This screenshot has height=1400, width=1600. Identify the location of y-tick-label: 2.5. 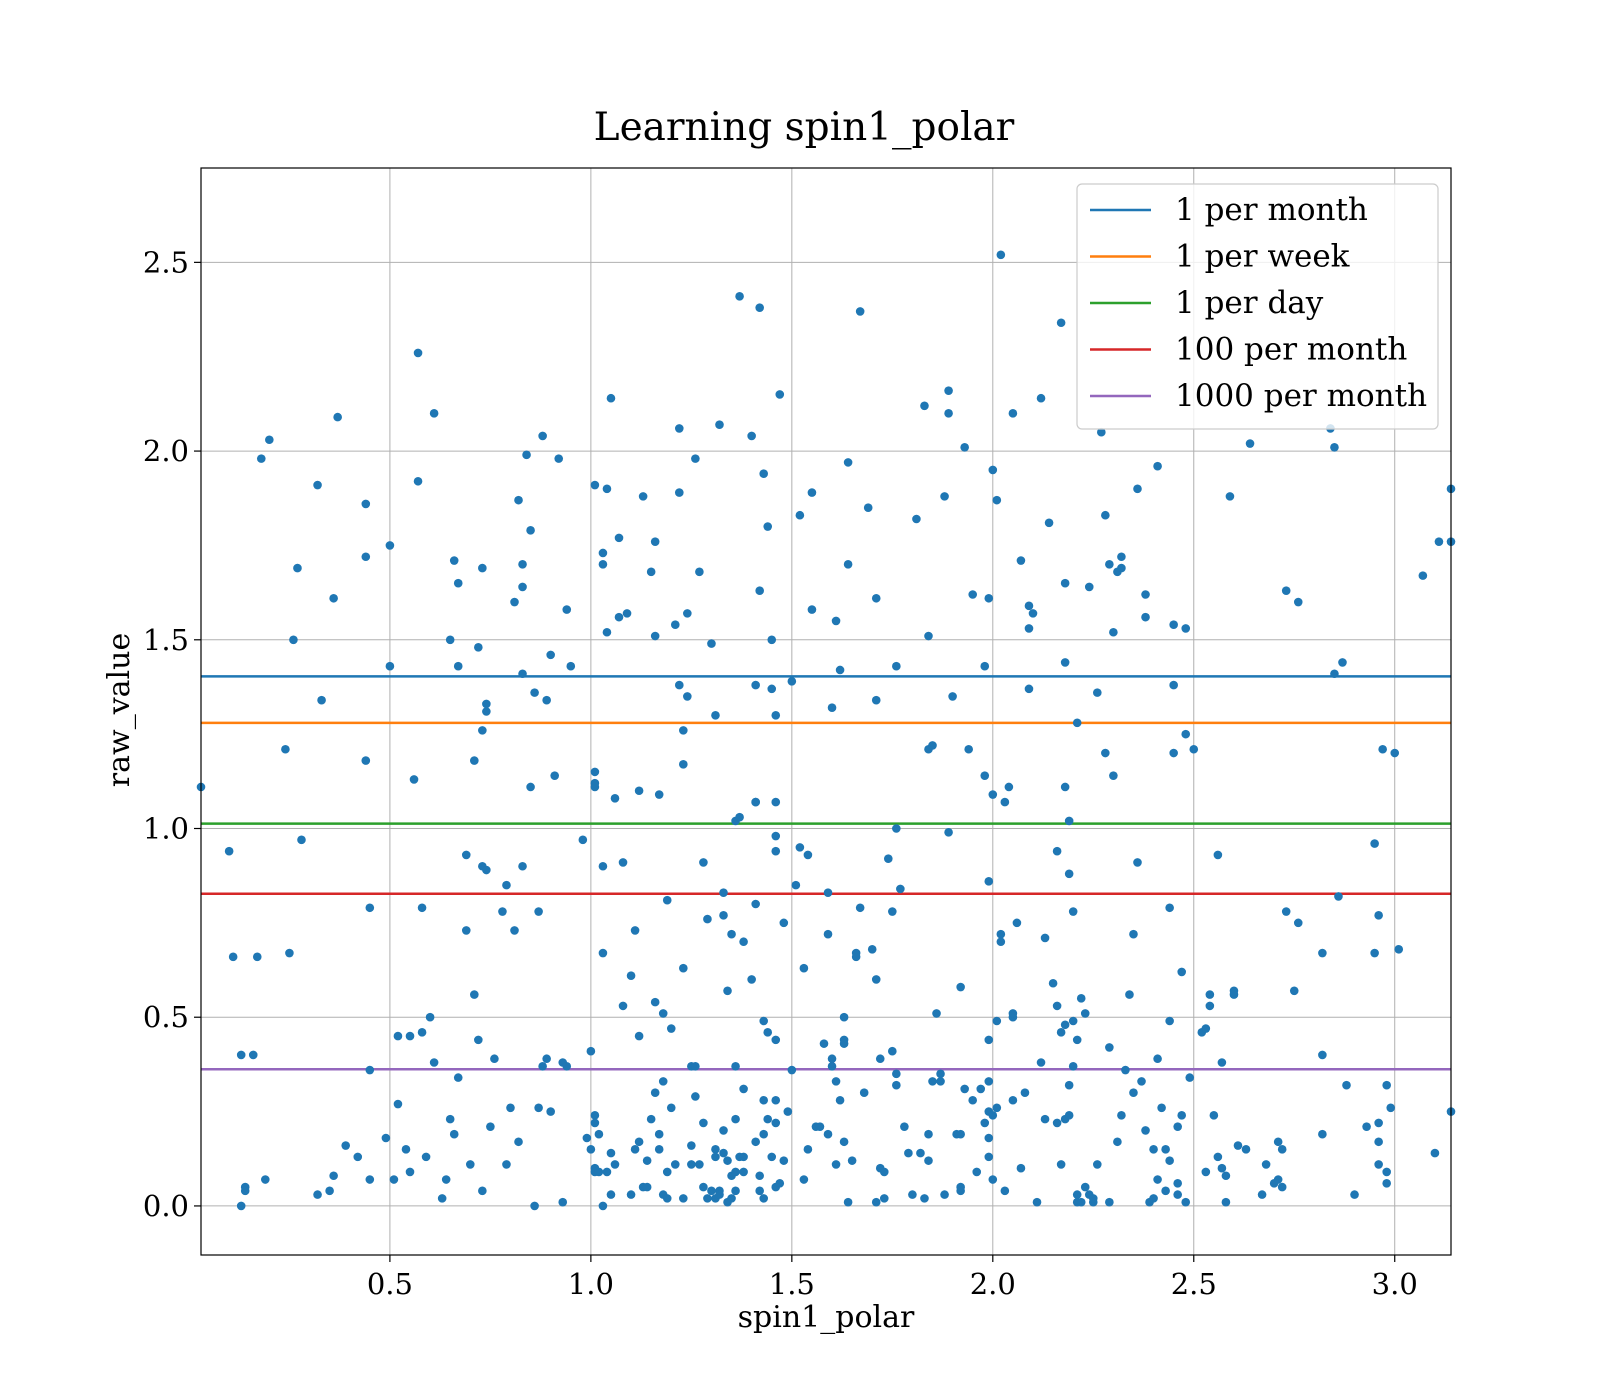
(166, 262).